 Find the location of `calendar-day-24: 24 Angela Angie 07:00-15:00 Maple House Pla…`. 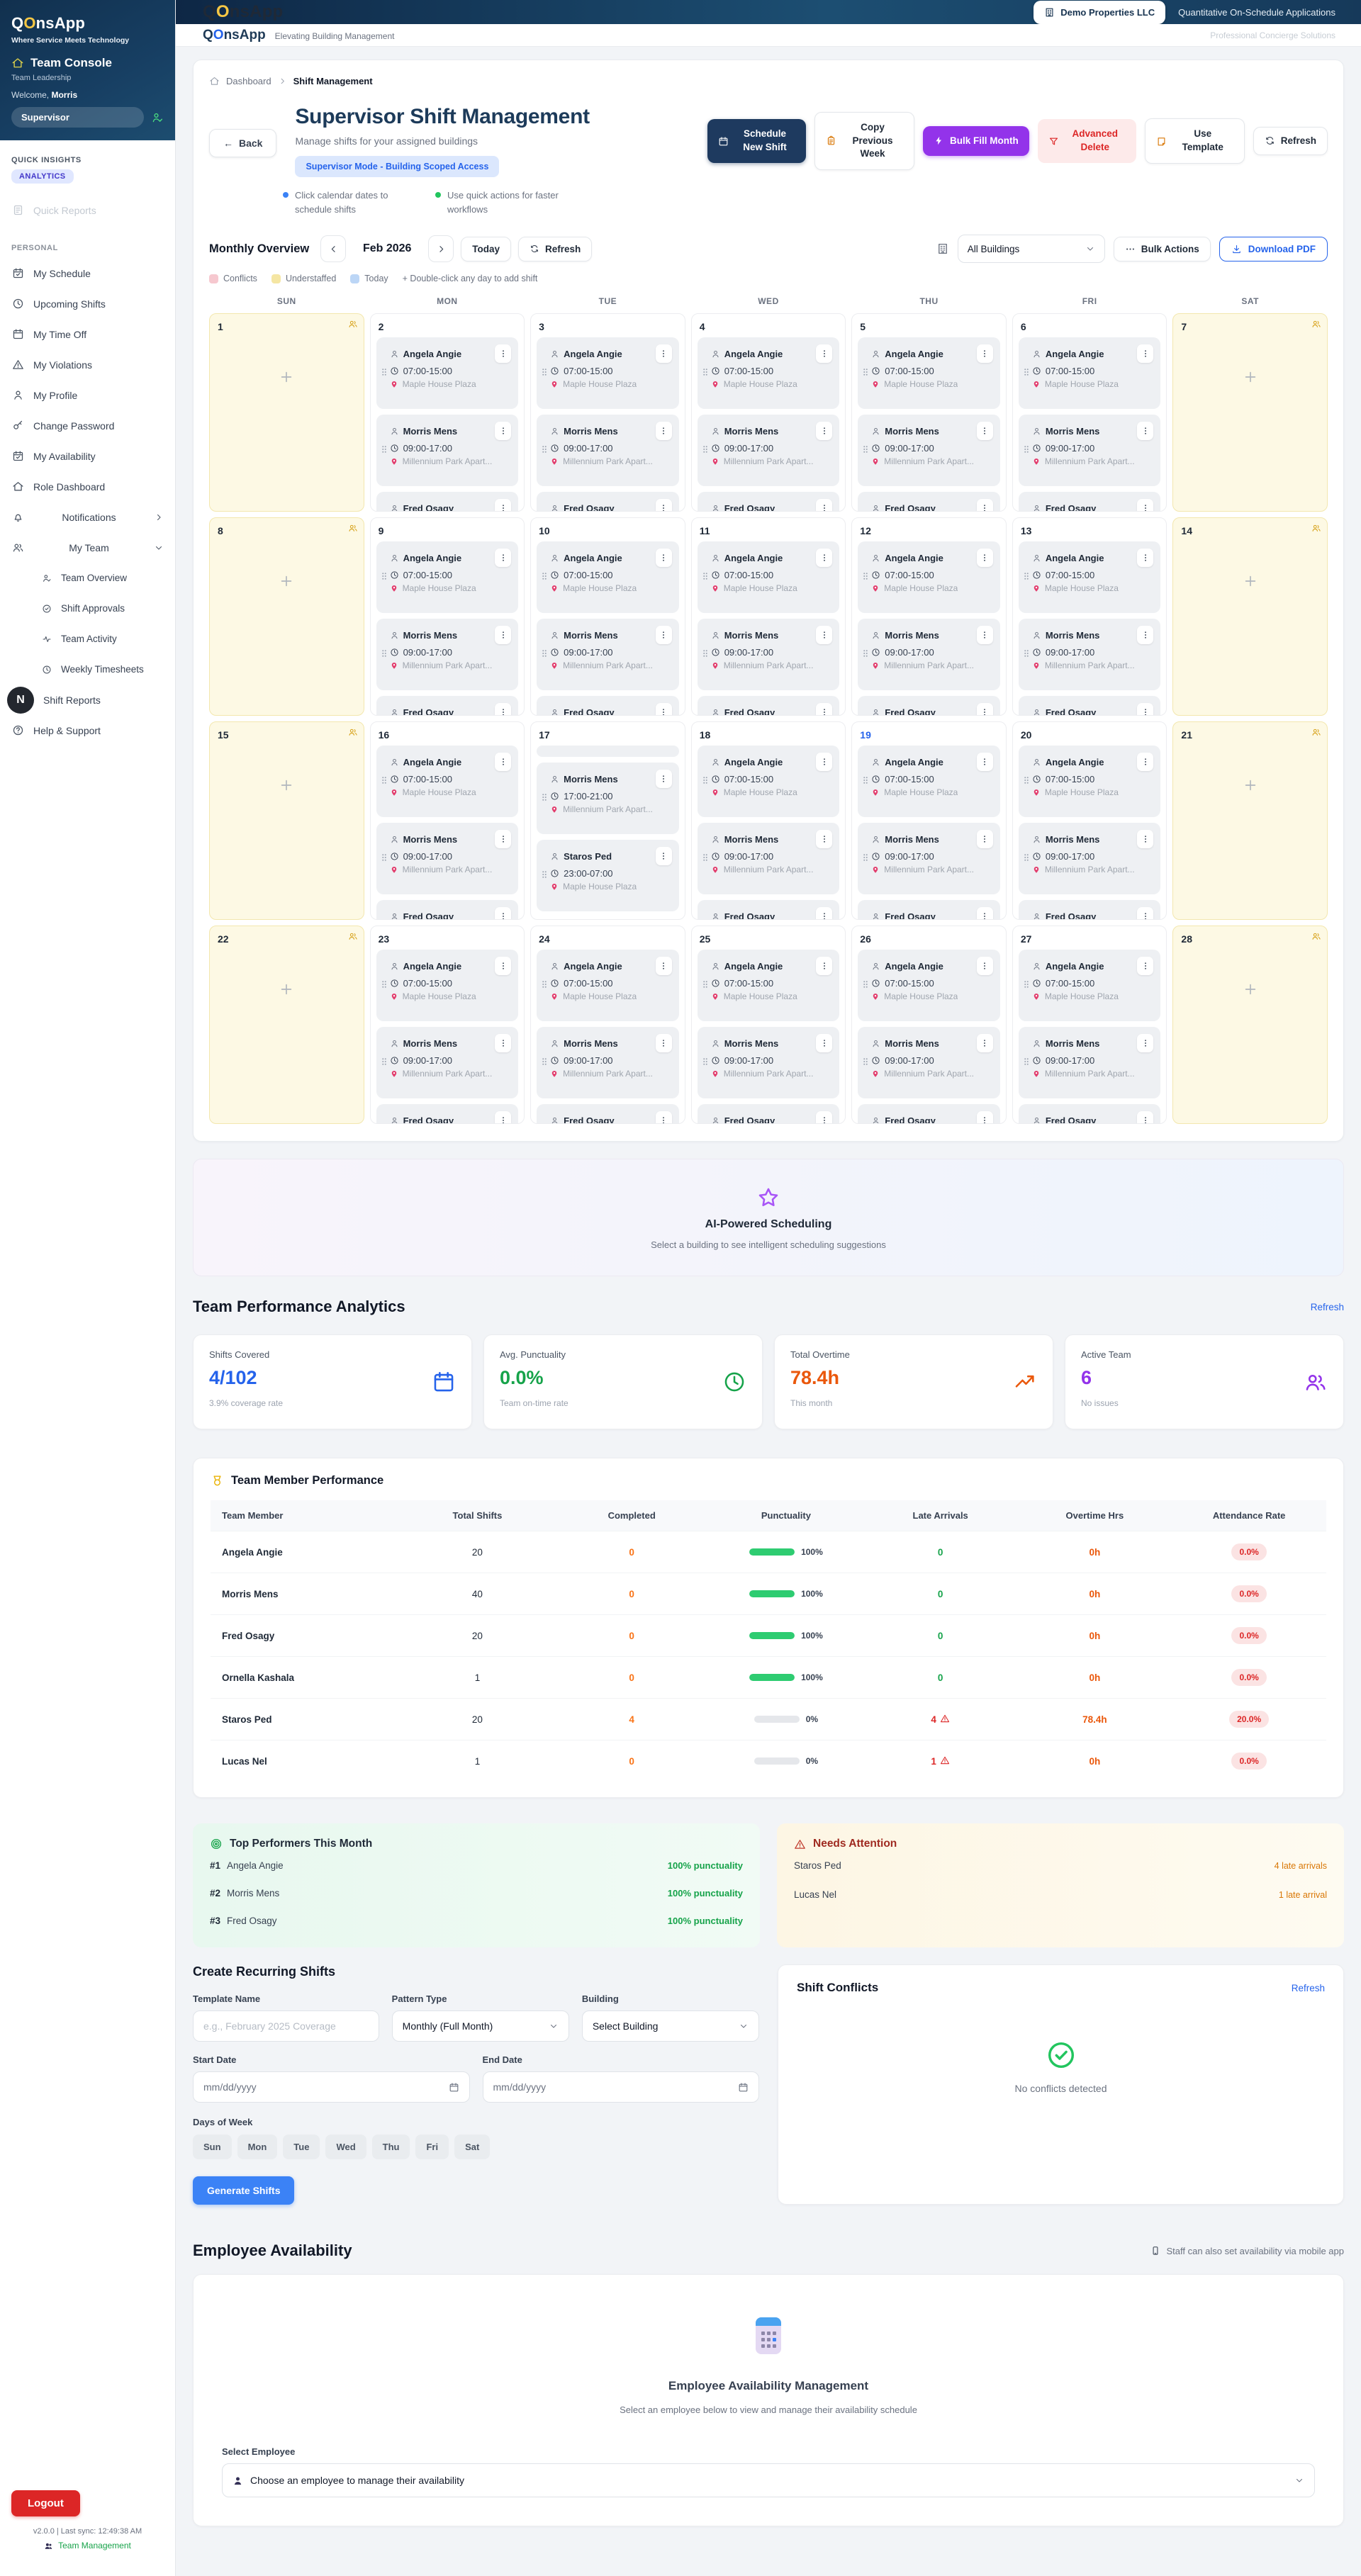

calendar-day-24: 24 Angela Angie 07:00-15:00 Maple House Pla… is located at coordinates (608, 1025).